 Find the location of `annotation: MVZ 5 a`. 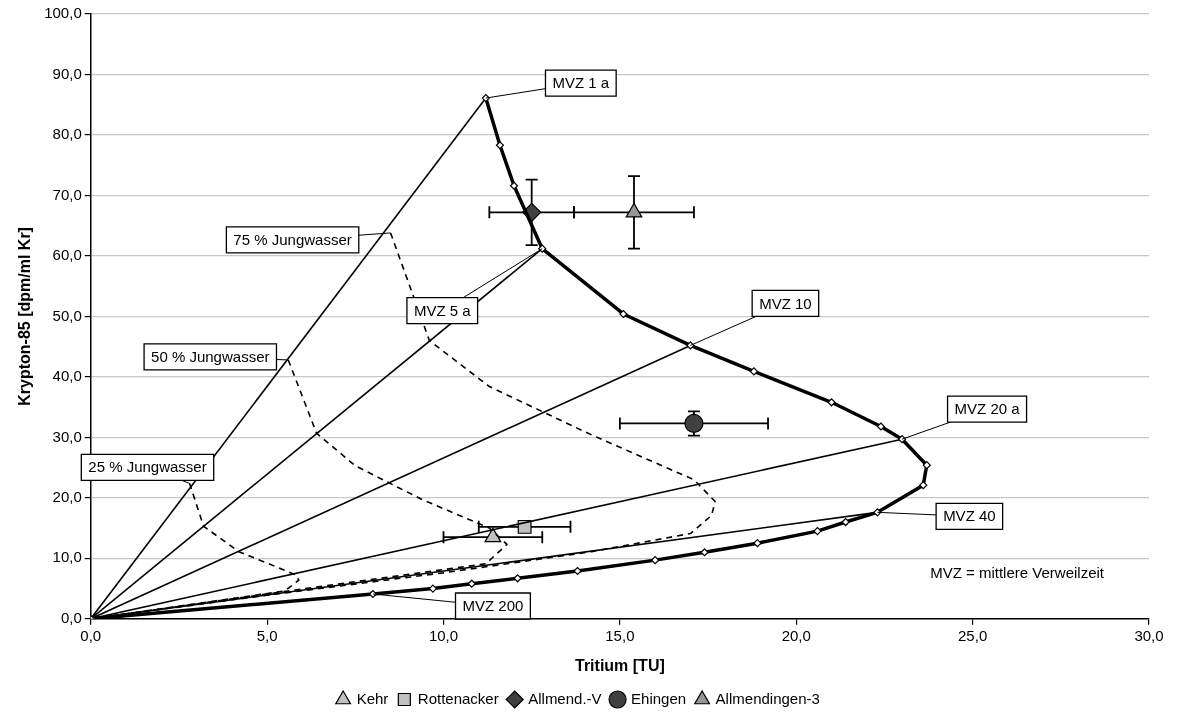

annotation: MVZ 5 a is located at coordinates (442, 310).